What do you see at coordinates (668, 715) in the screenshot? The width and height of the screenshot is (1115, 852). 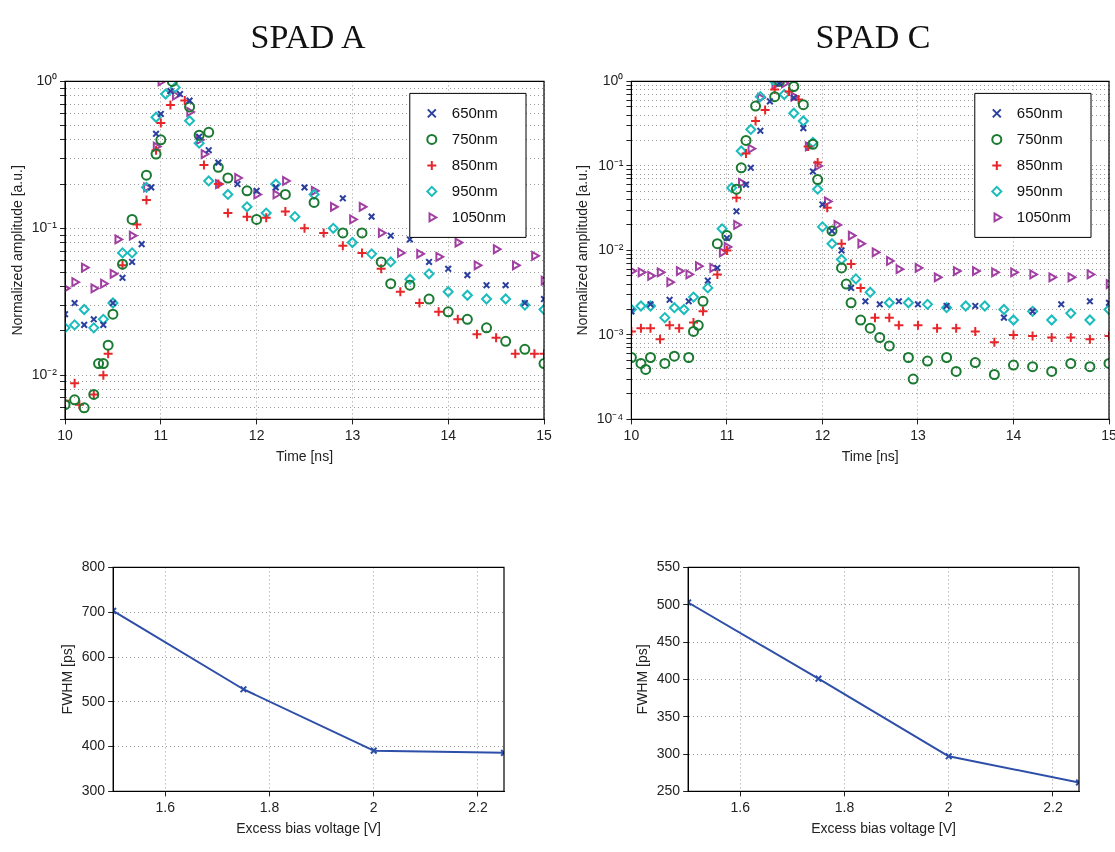 I see `y-tick-label: 350` at bounding box center [668, 715].